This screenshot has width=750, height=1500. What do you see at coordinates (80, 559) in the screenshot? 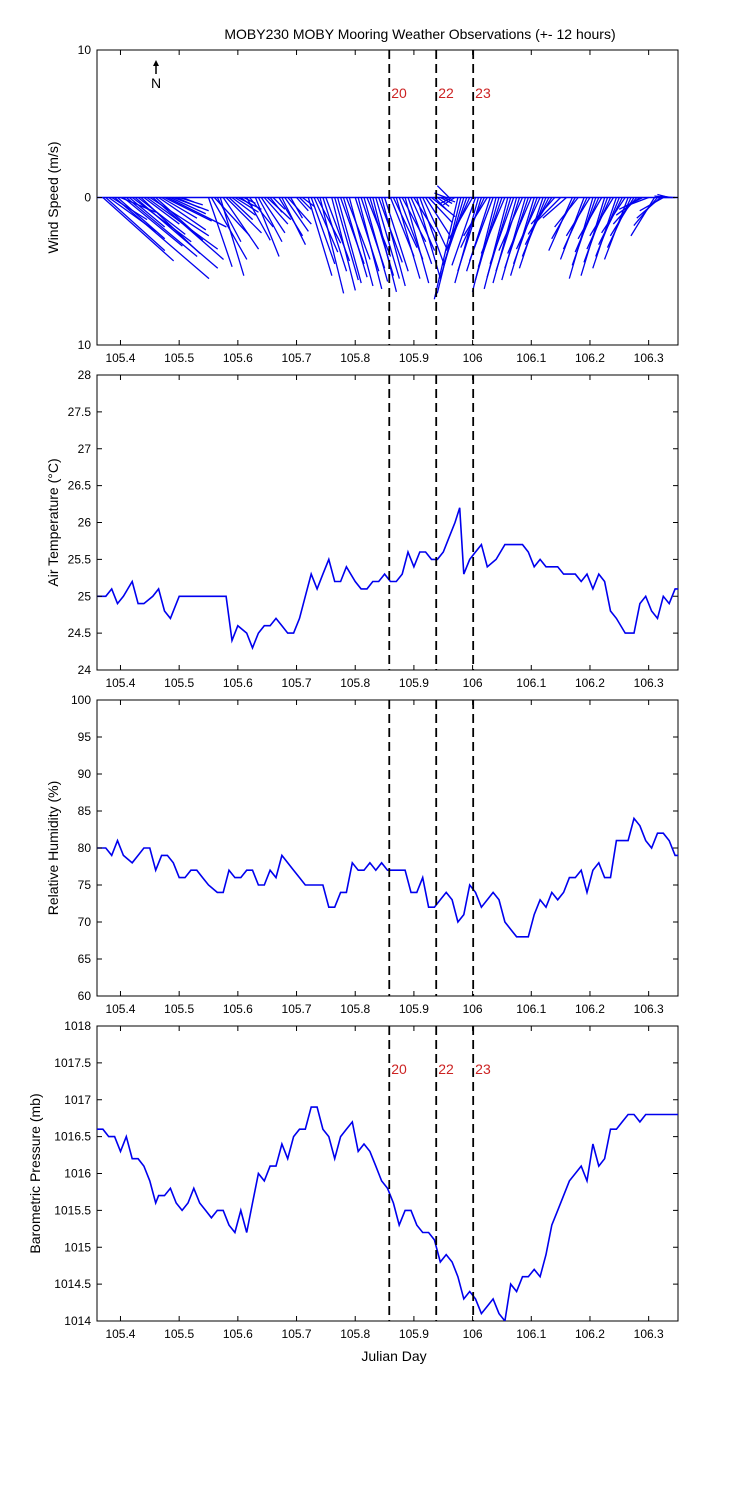
I see `y-tick-label: 25.5` at bounding box center [80, 559].